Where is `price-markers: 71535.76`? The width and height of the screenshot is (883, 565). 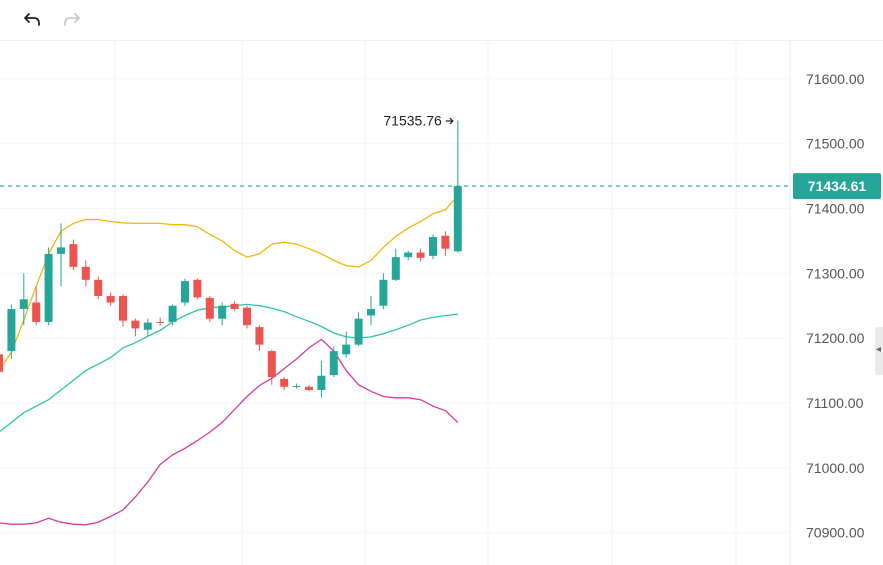 price-markers: 71535.76 is located at coordinates (395, 150).